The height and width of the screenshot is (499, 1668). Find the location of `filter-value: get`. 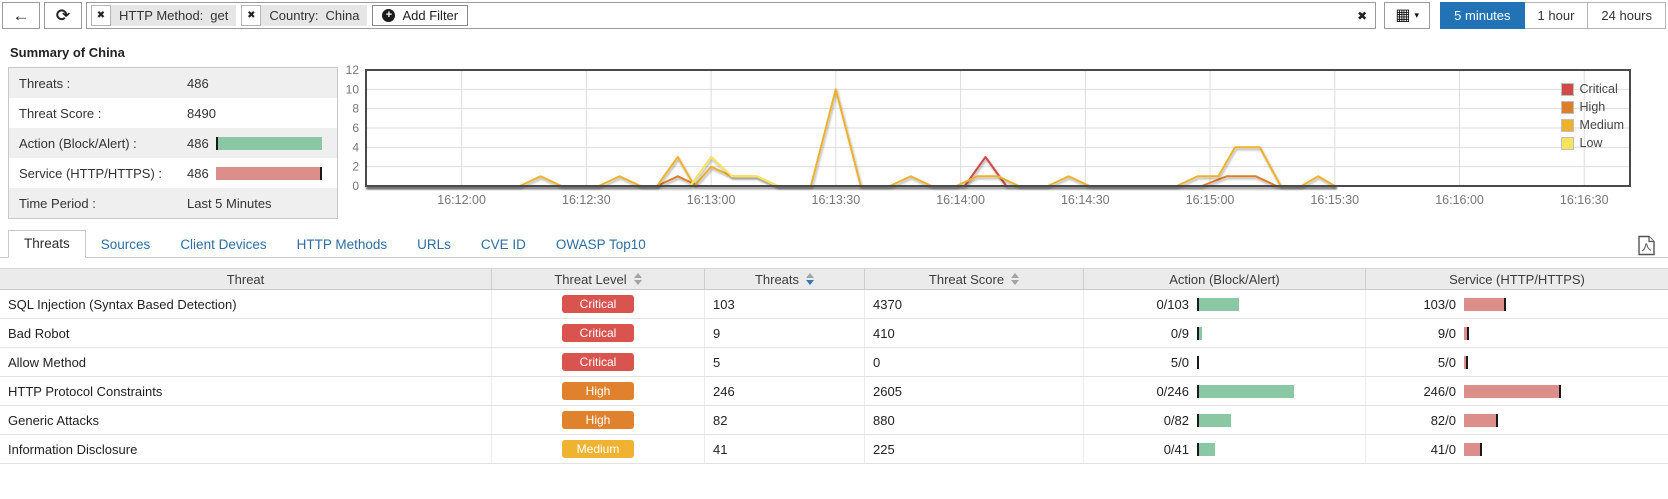

filter-value: get is located at coordinates (219, 15).